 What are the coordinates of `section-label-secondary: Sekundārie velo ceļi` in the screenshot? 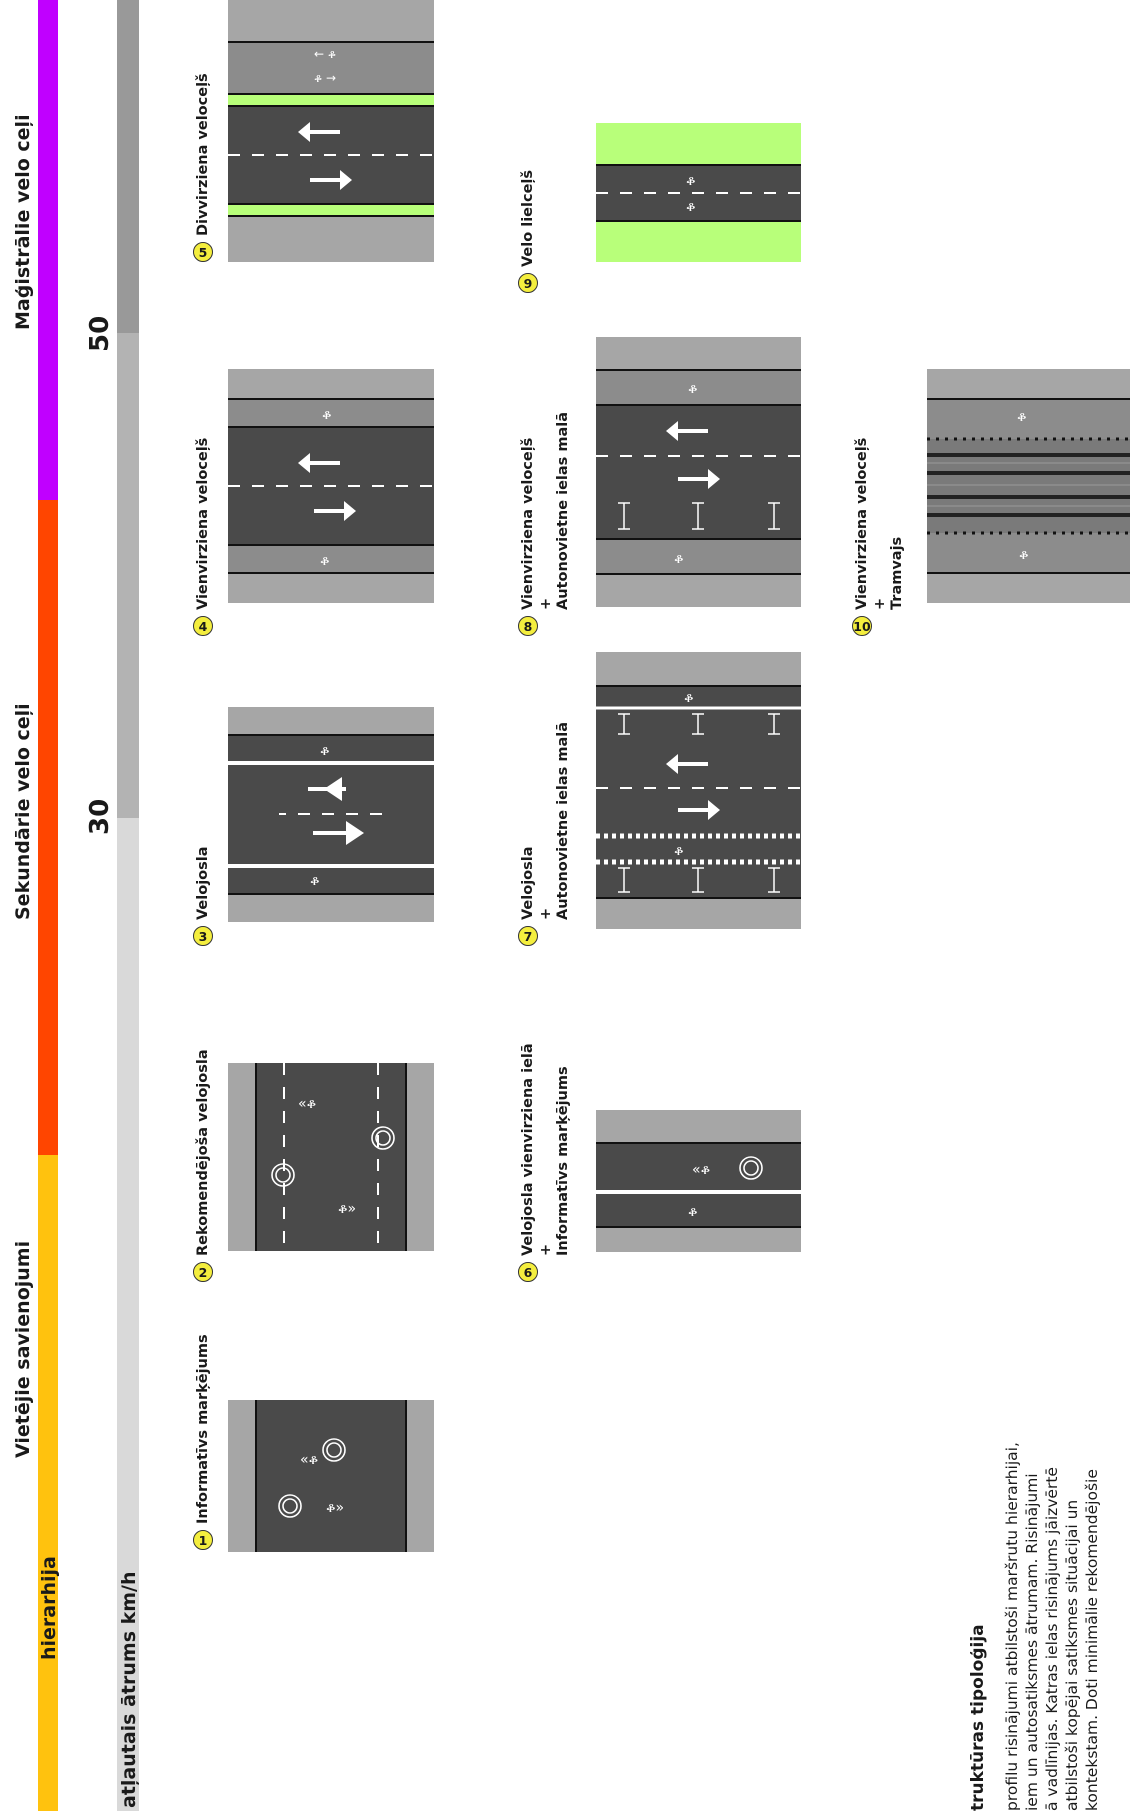 It's located at (23, 811).